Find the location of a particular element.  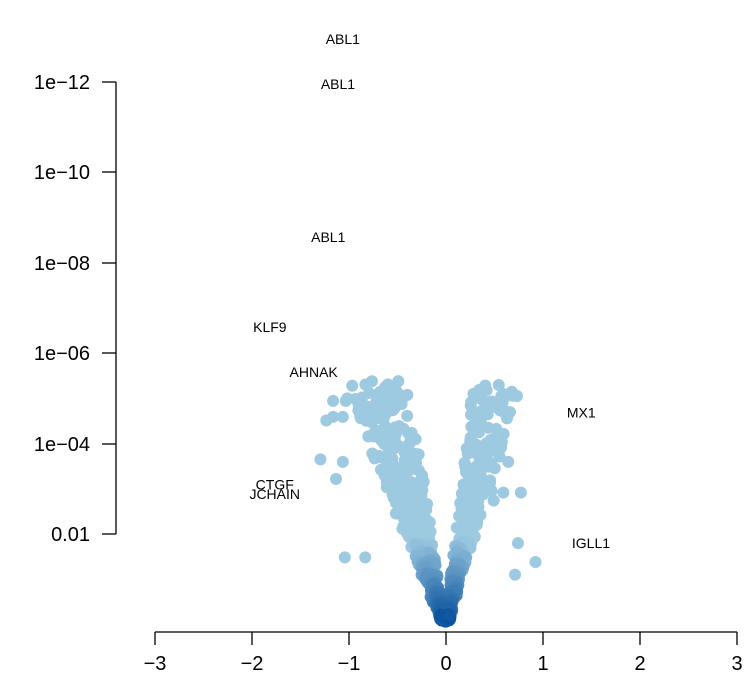

x-tick-label: 1 is located at coordinates (542, 664).